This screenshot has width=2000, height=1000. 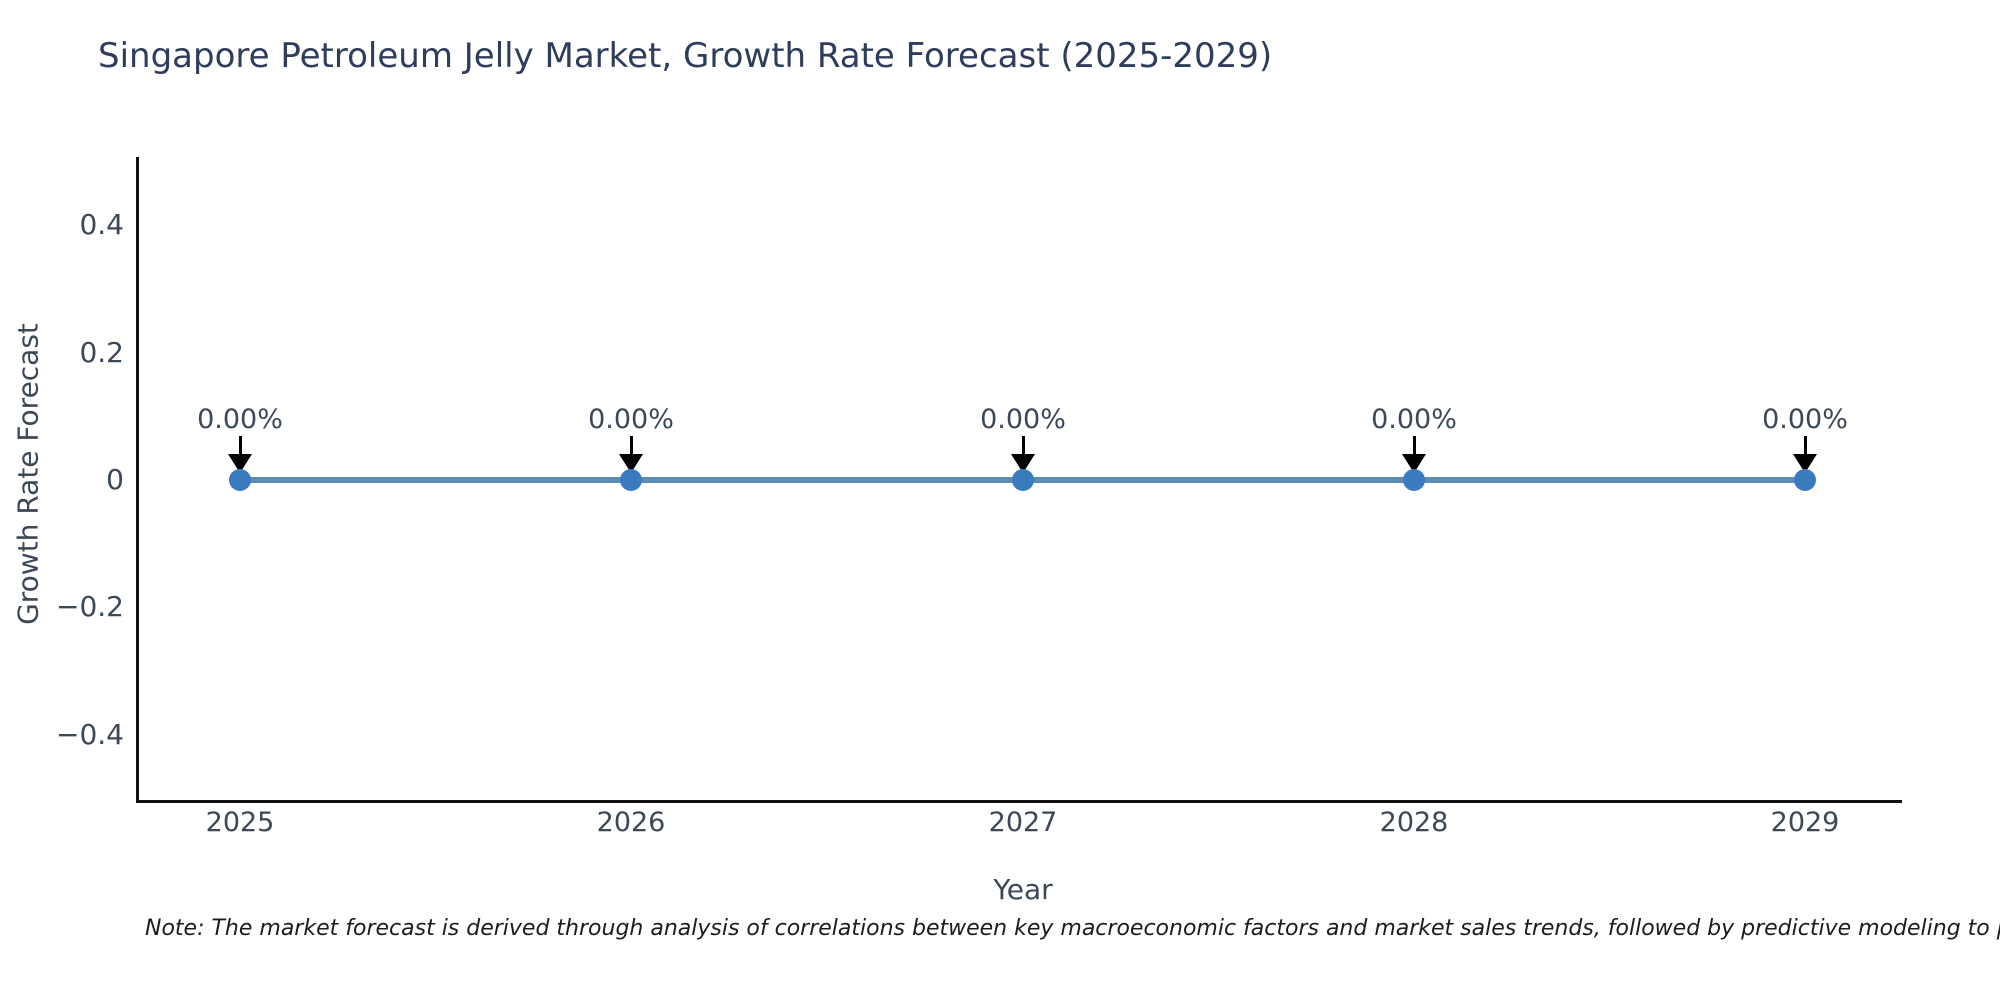 What do you see at coordinates (101, 224) in the screenshot?
I see `y-tick-label: 0.4` at bounding box center [101, 224].